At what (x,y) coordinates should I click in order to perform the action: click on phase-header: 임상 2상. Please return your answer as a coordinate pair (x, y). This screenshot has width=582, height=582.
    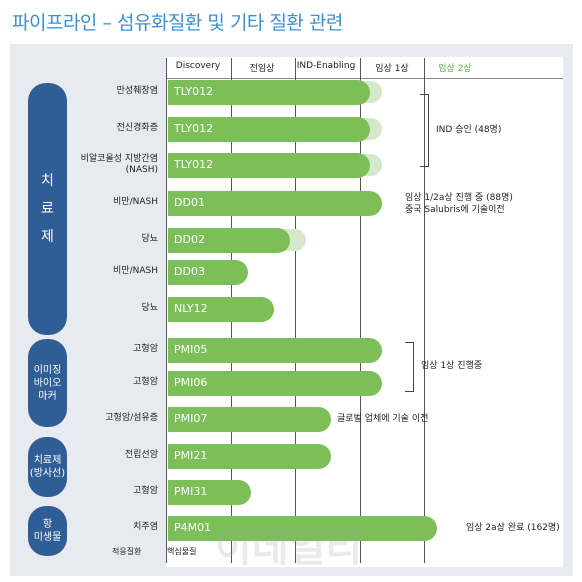
    Looking at the image, I should click on (455, 69).